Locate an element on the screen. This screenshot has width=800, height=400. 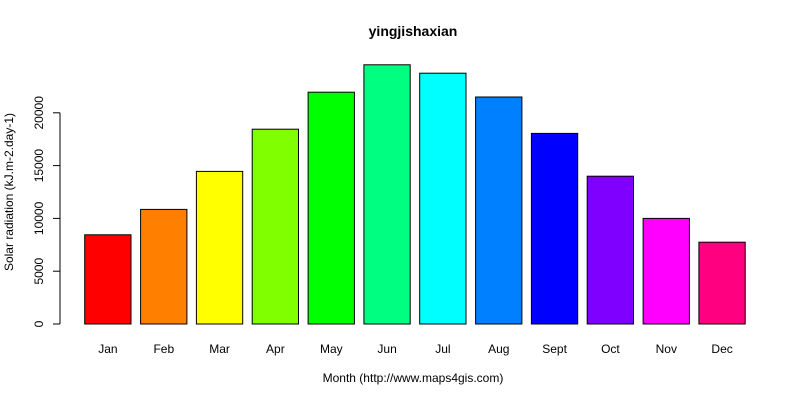
bar-apr is located at coordinates (275, 226).